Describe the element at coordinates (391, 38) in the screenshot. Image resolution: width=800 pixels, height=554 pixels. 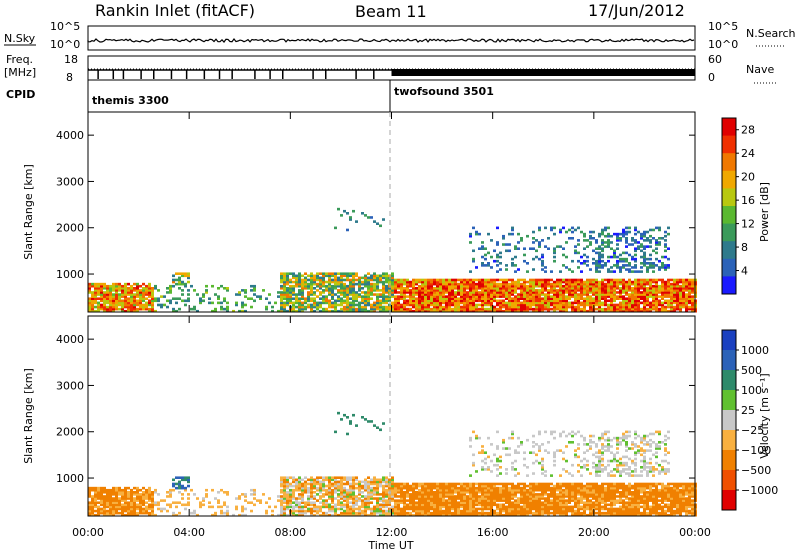
I see `nsky-strip` at that location.